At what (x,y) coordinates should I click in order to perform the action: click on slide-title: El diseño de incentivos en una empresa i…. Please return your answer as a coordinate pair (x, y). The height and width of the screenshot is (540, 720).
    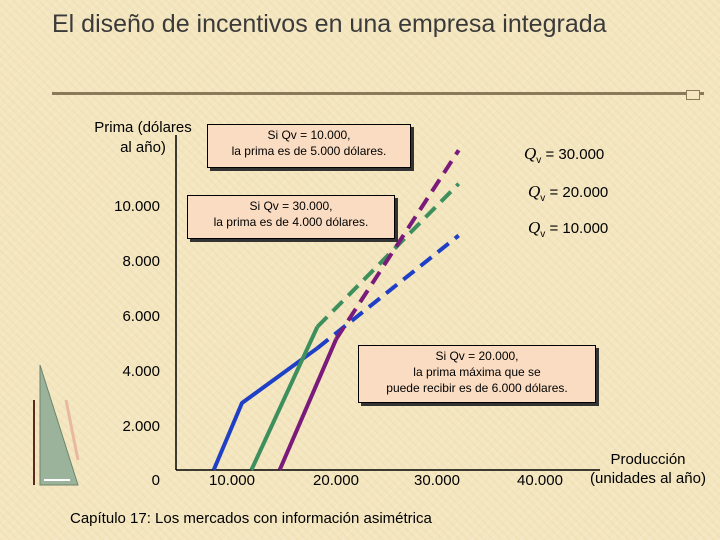
    Looking at the image, I should click on (329, 24).